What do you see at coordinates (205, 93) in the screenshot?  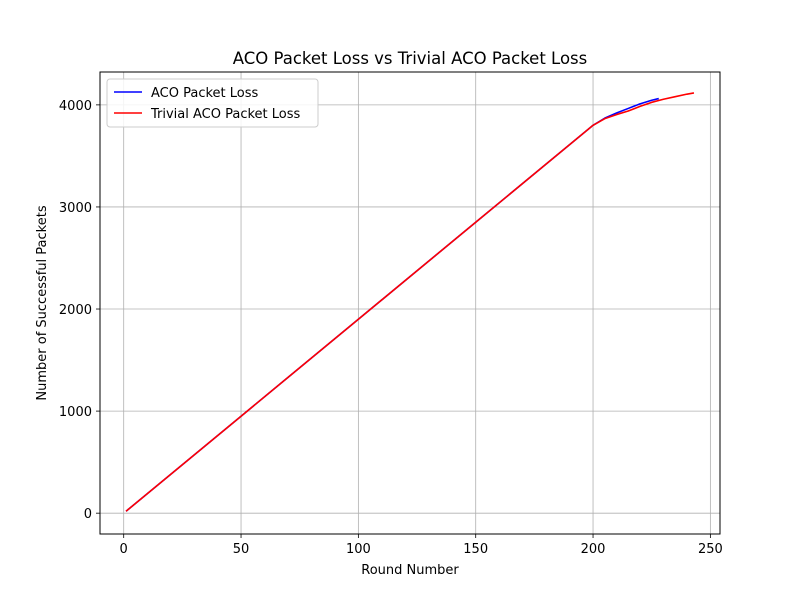 I see `legend-label-1: ACO Packet Loss` at bounding box center [205, 93].